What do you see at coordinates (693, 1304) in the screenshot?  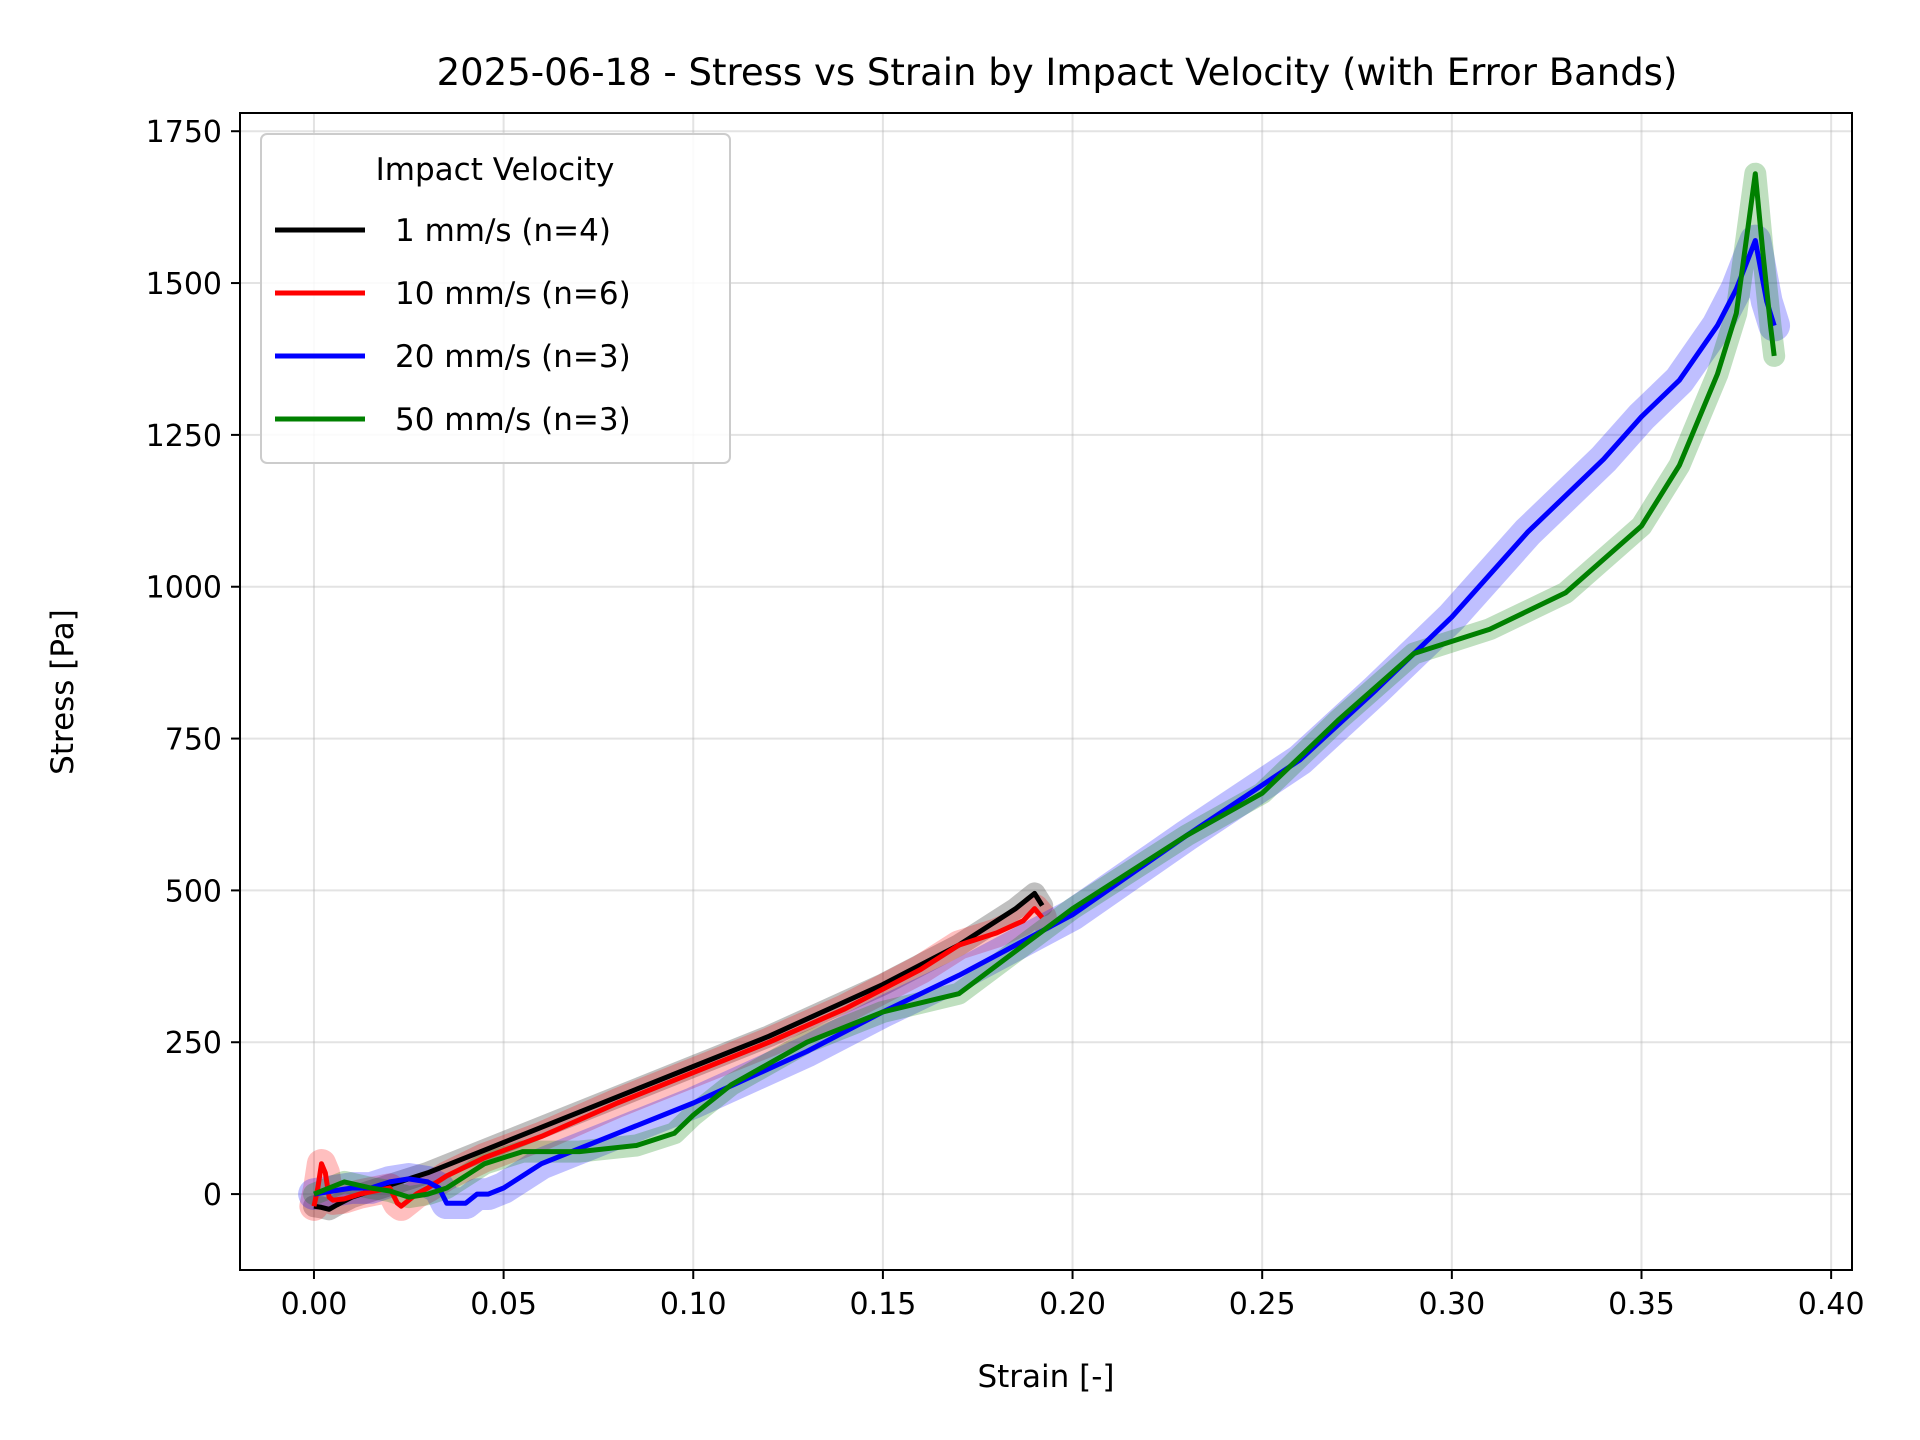 I see `x-tick-label: 0.10` at bounding box center [693, 1304].